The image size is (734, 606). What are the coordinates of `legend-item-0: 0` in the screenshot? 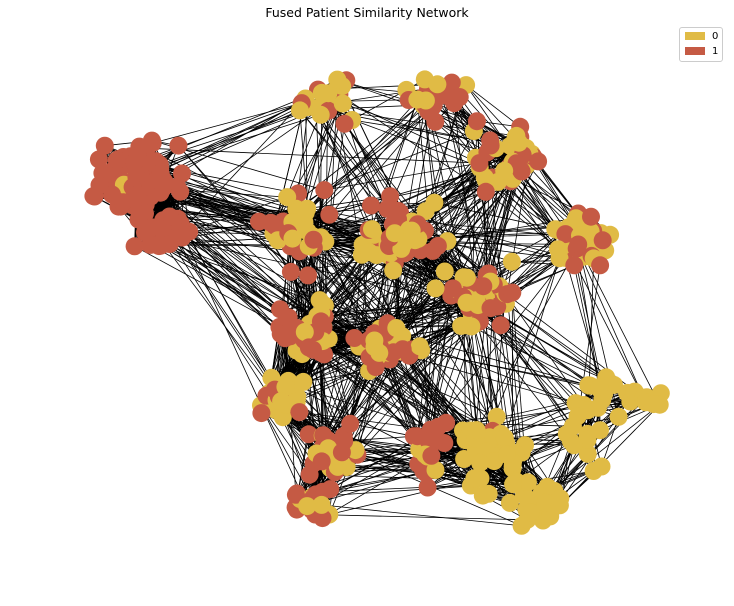 It's located at (701, 37).